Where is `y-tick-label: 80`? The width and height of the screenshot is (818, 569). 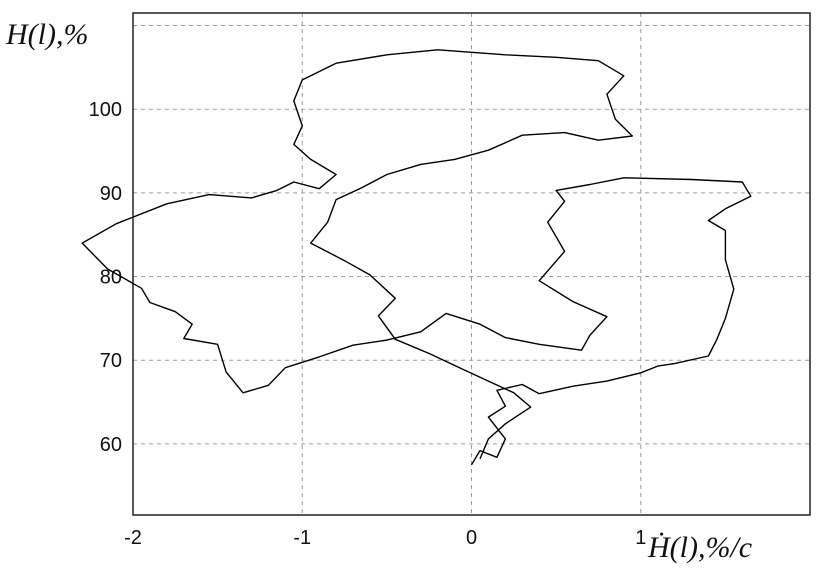
y-tick-label: 80 is located at coordinates (111, 278).